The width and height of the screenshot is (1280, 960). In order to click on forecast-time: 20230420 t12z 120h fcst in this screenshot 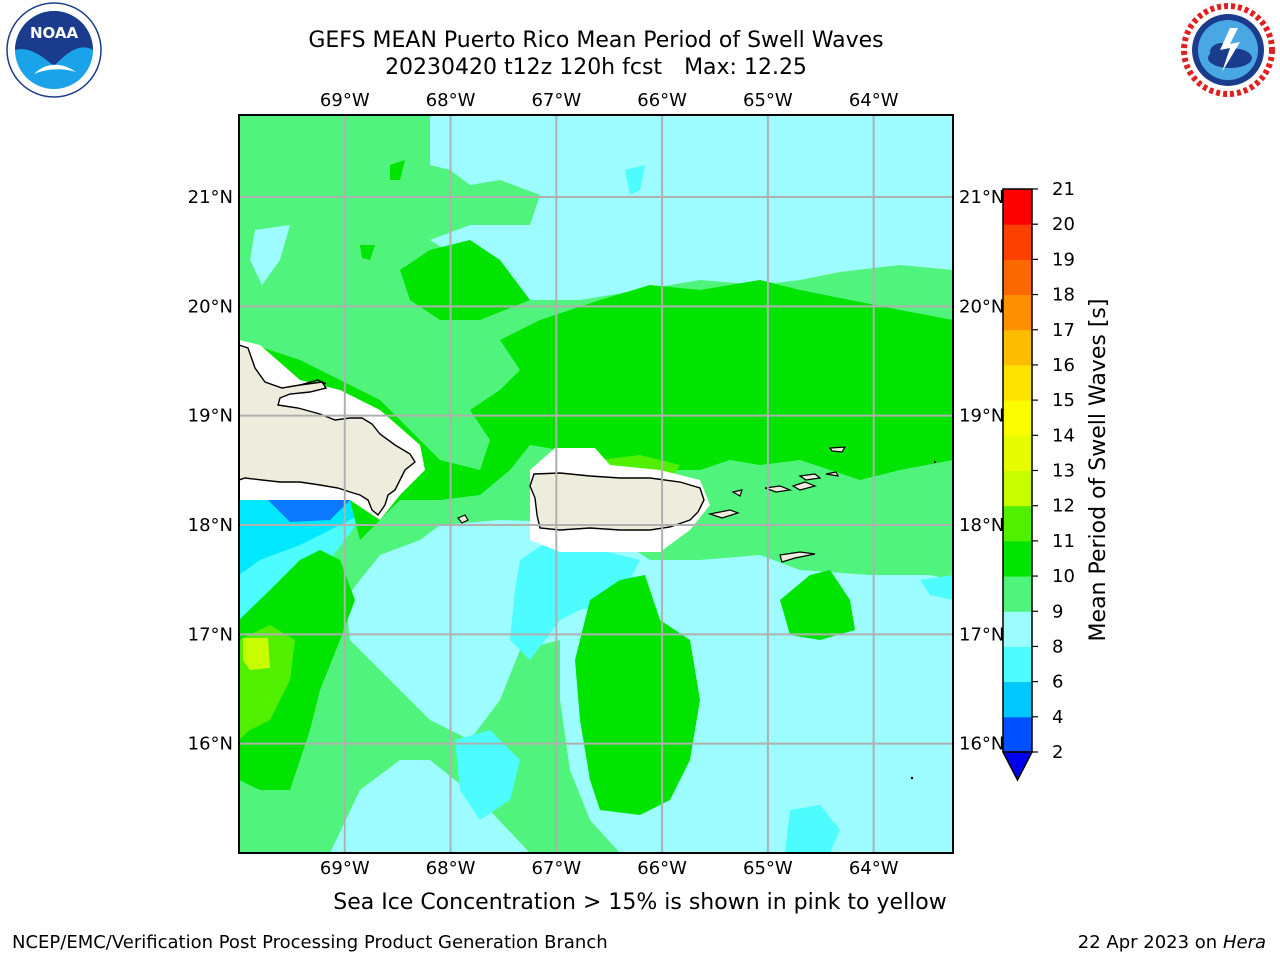, I will do `click(524, 67)`.